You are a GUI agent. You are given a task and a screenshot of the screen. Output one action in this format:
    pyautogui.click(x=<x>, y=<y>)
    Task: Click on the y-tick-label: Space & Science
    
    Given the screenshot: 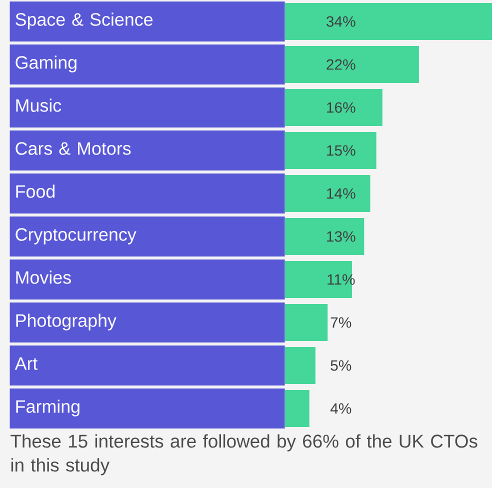 What is the action you would take?
    pyautogui.click(x=84, y=21)
    